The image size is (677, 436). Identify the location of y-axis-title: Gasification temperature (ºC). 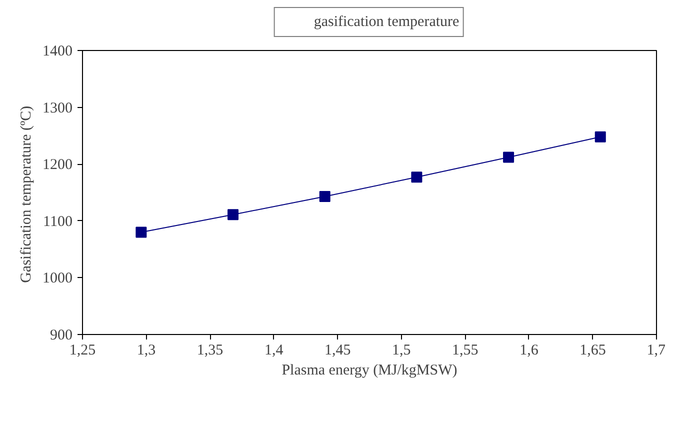
(26, 194).